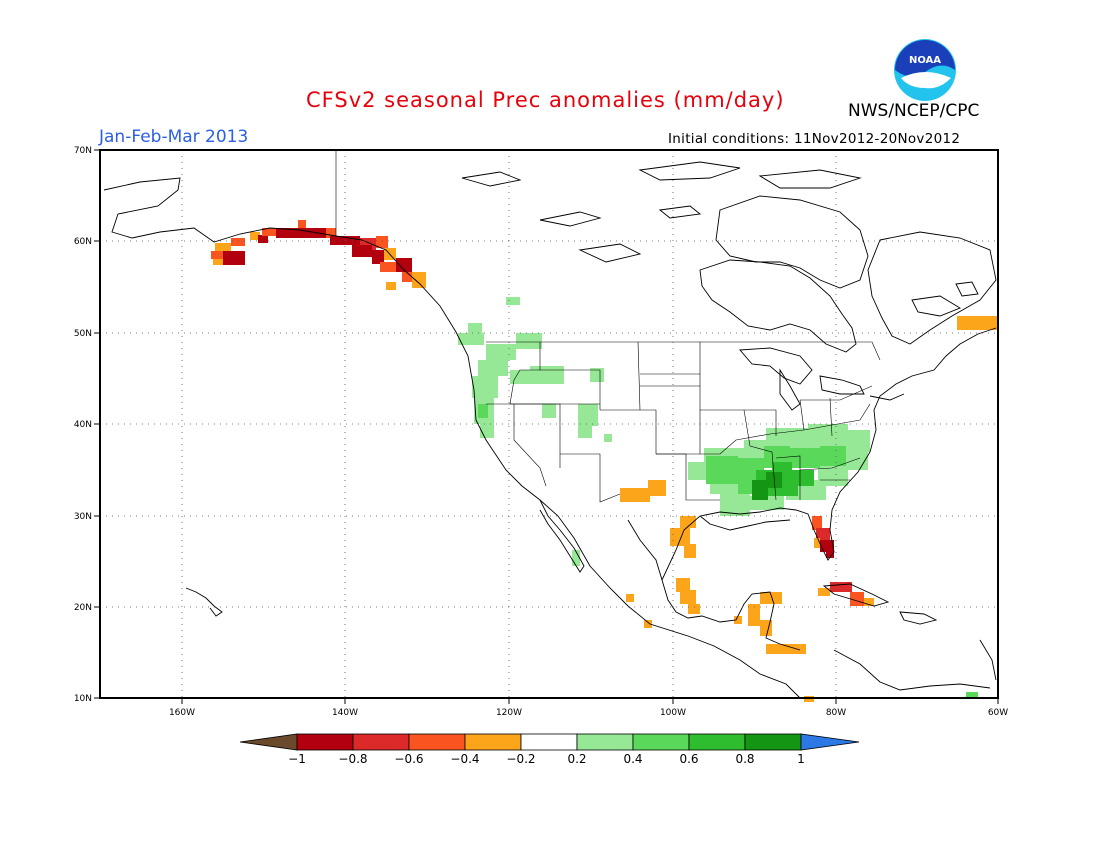 The image size is (1100, 850). What do you see at coordinates (83, 699) in the screenshot?
I see `lat-tick-label: 10N` at bounding box center [83, 699].